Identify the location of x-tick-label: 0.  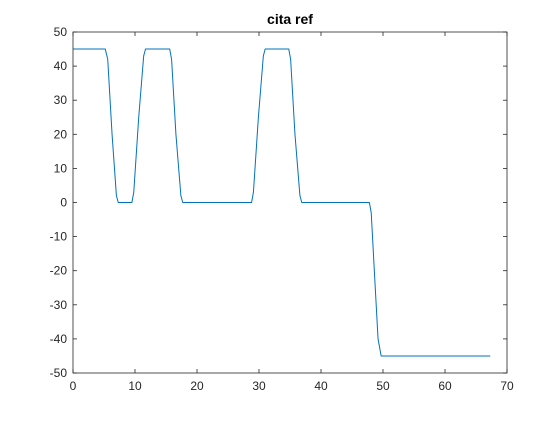
(73, 386).